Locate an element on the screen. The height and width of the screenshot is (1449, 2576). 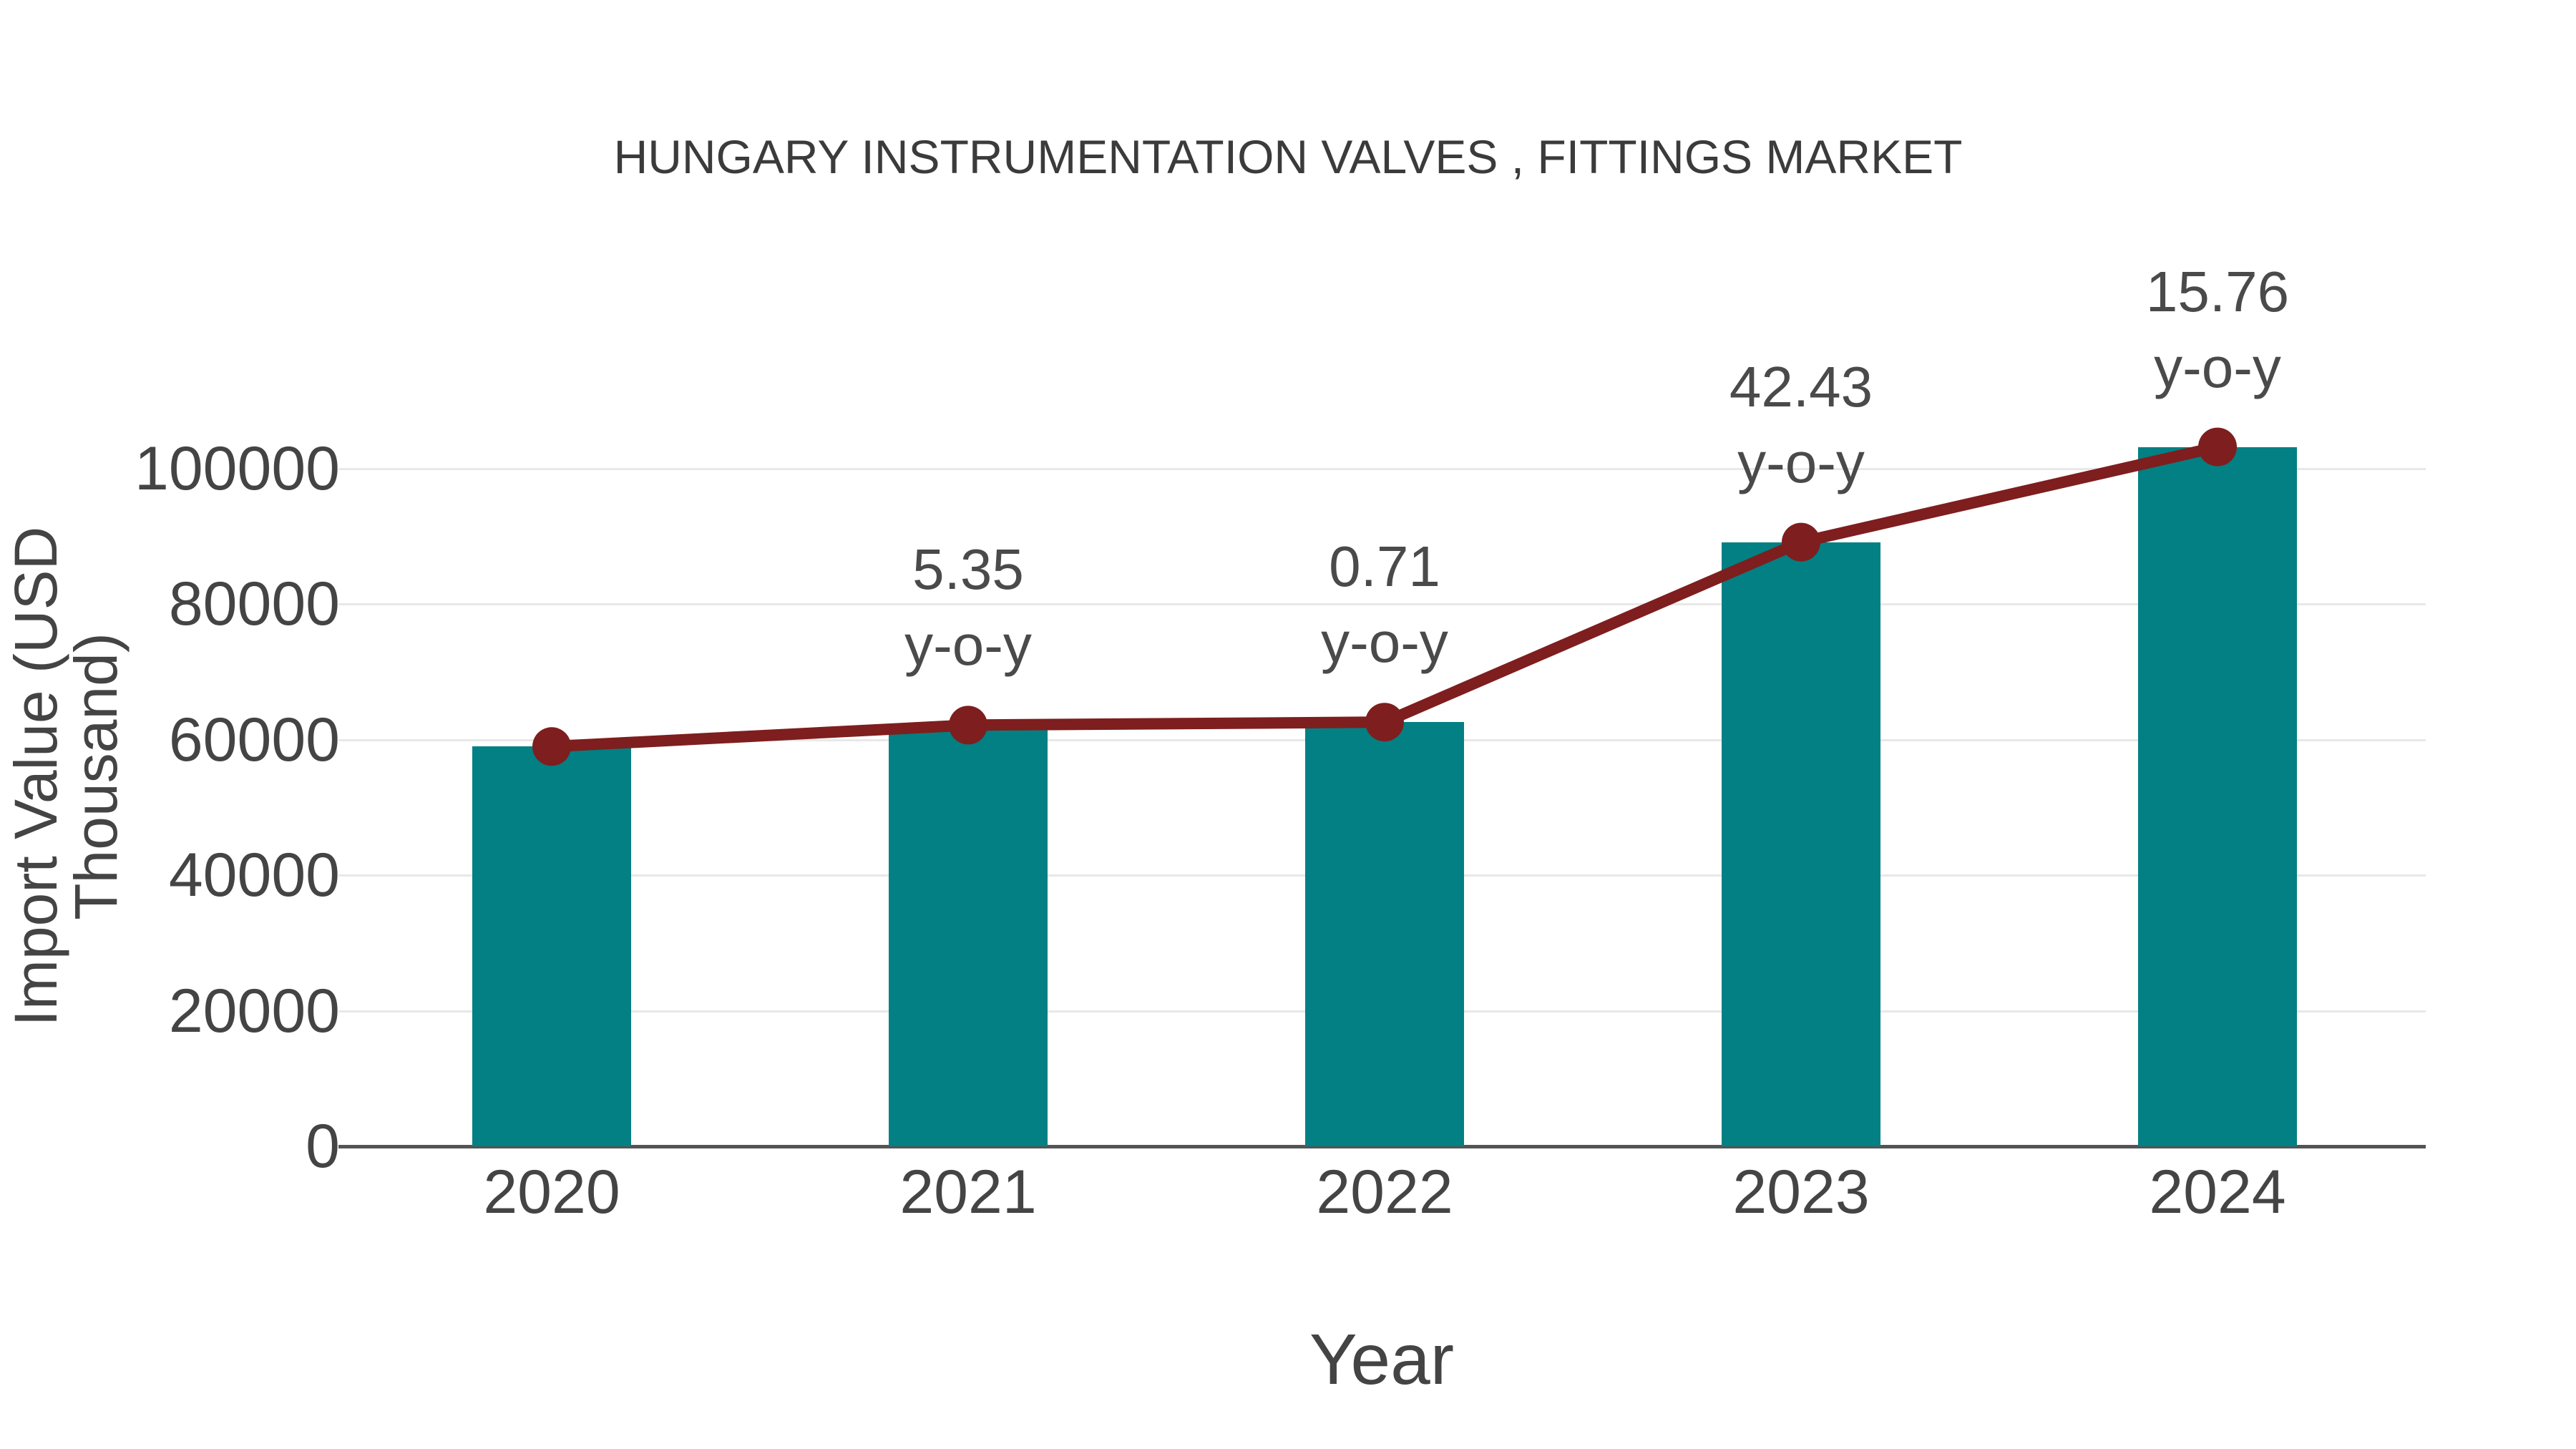
annotation-2023: 42.43 y-o-y is located at coordinates (1801, 425).